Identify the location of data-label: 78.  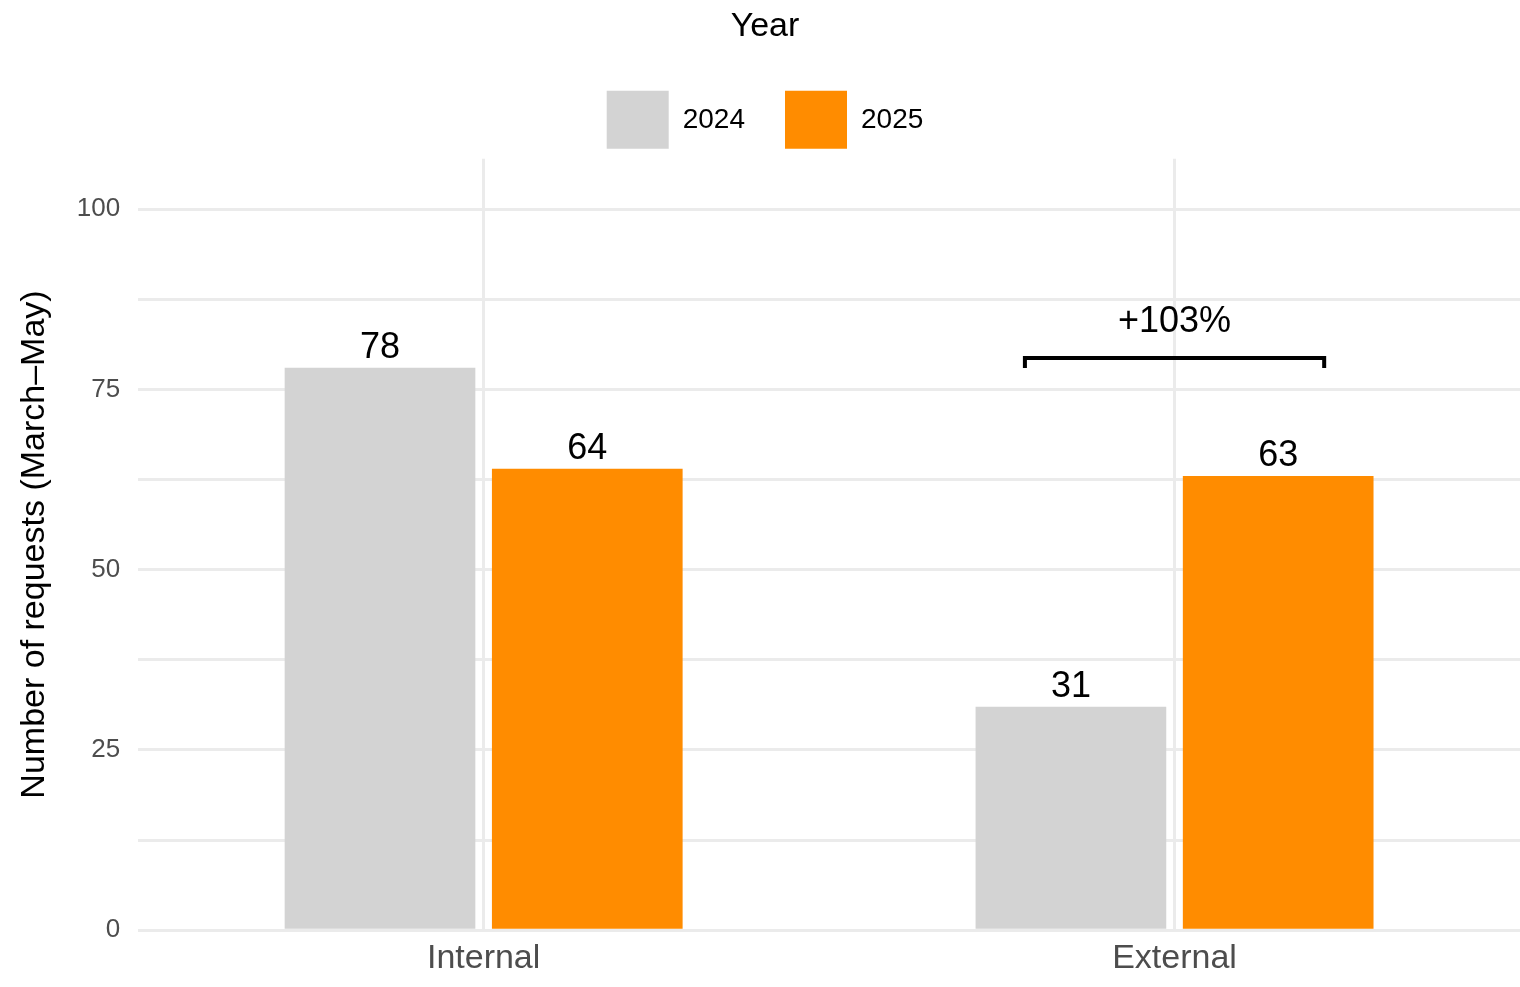
(380, 345).